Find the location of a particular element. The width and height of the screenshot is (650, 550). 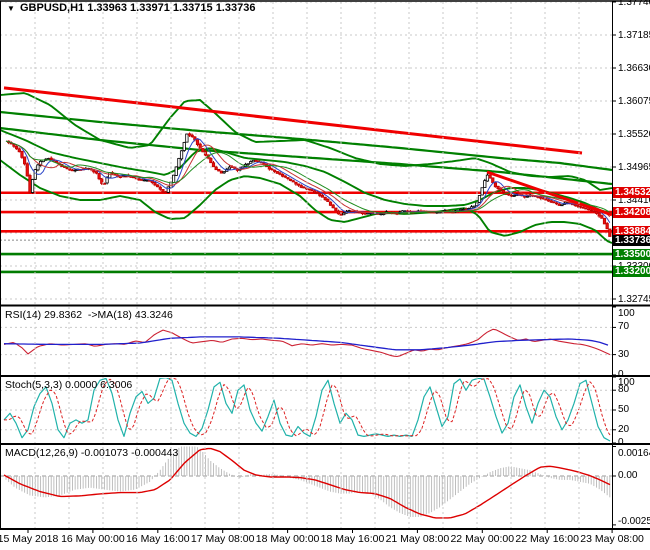

price-axis-label: 1.36630 is located at coordinates (634, 68).